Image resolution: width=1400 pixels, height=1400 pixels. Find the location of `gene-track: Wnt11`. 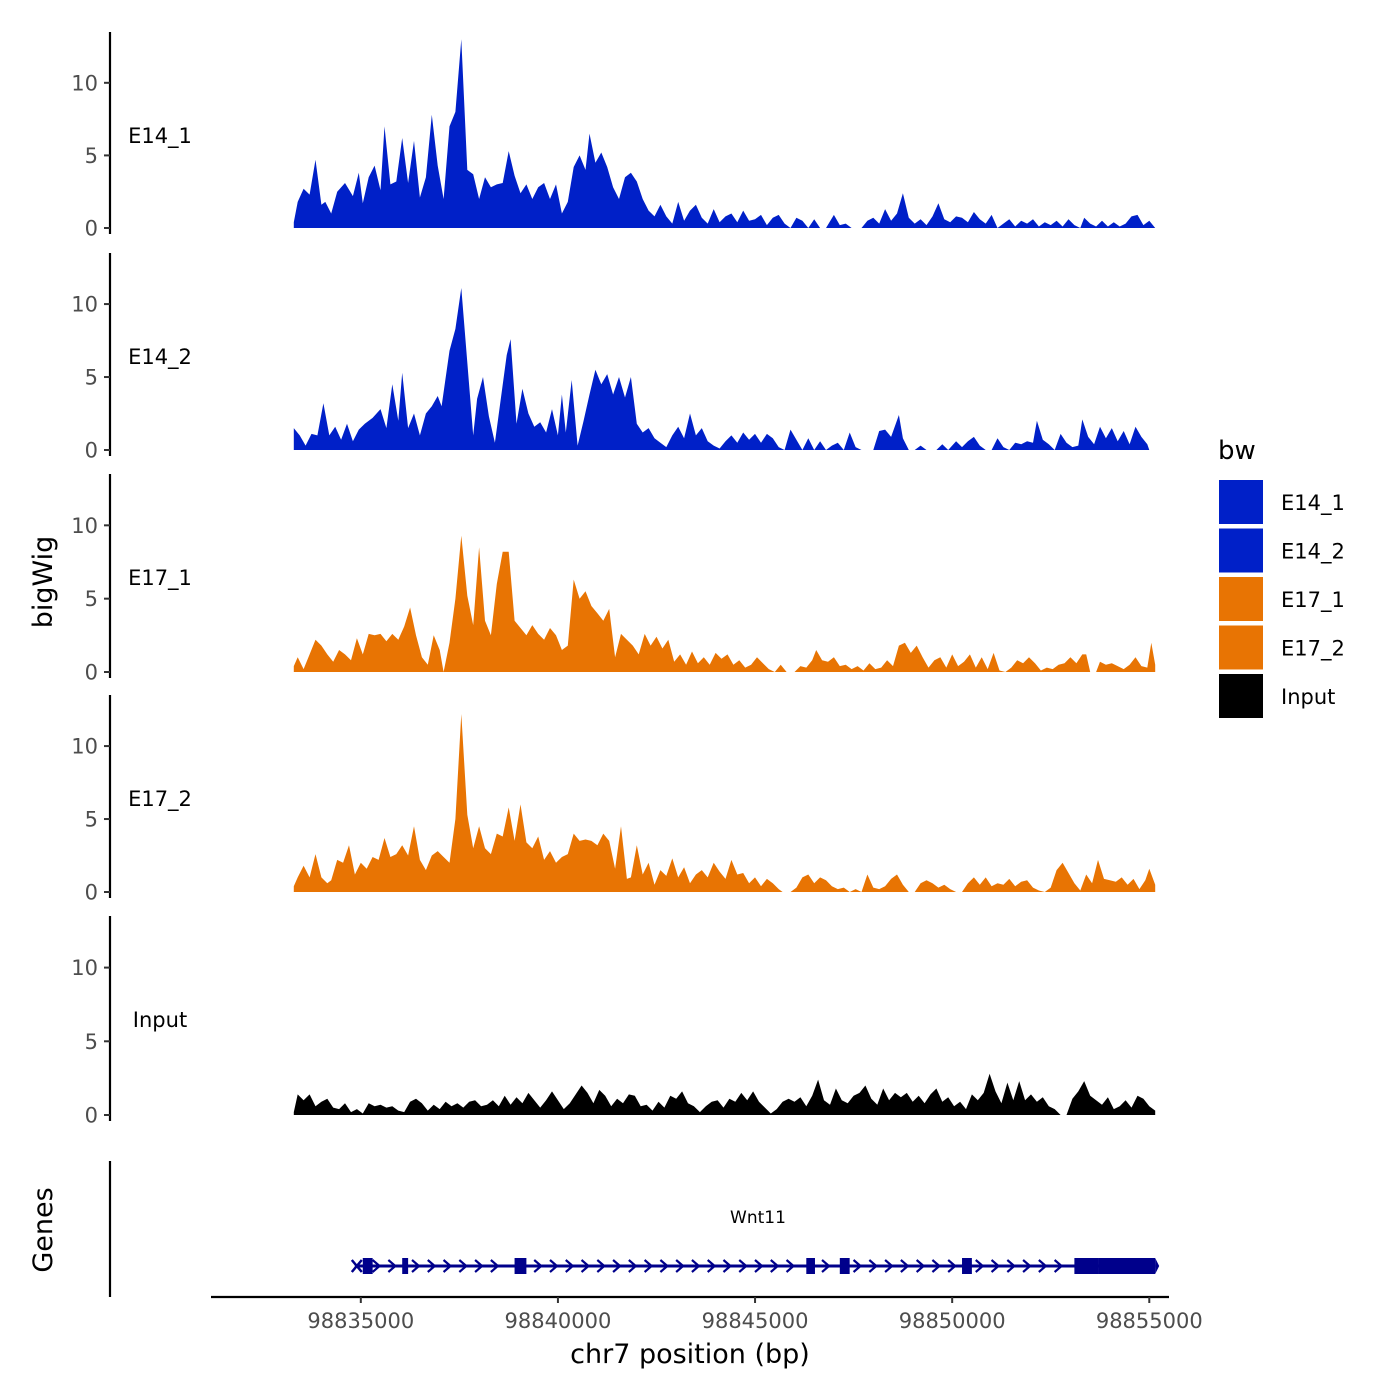

gene-track: Wnt11 is located at coordinates (634, 1229).